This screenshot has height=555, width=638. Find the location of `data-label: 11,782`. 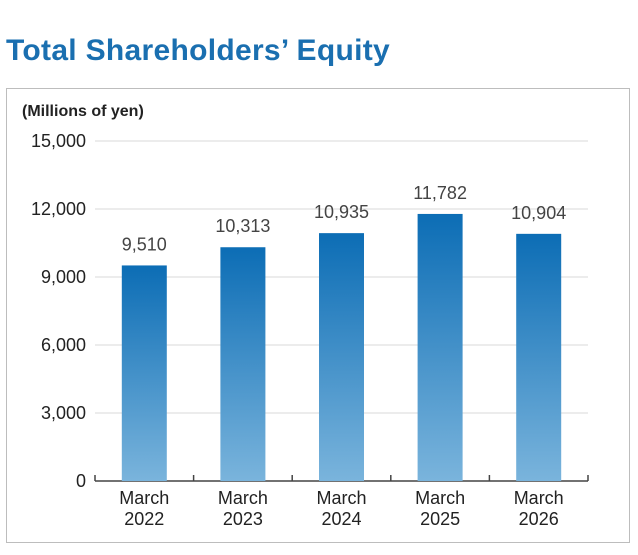

data-label: 11,782 is located at coordinates (440, 193).